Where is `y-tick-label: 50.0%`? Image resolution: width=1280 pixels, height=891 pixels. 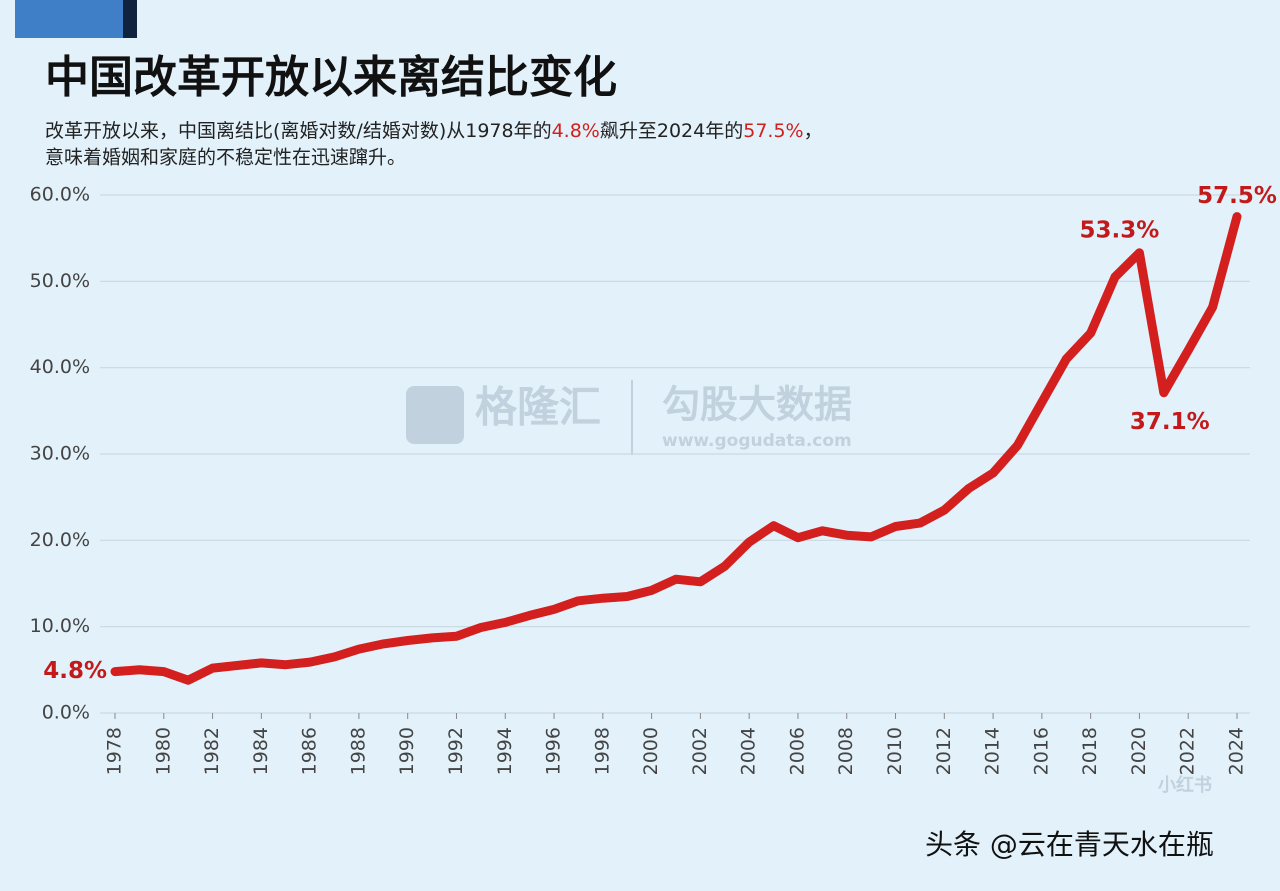
y-tick-label: 50.0% is located at coordinates (60, 281).